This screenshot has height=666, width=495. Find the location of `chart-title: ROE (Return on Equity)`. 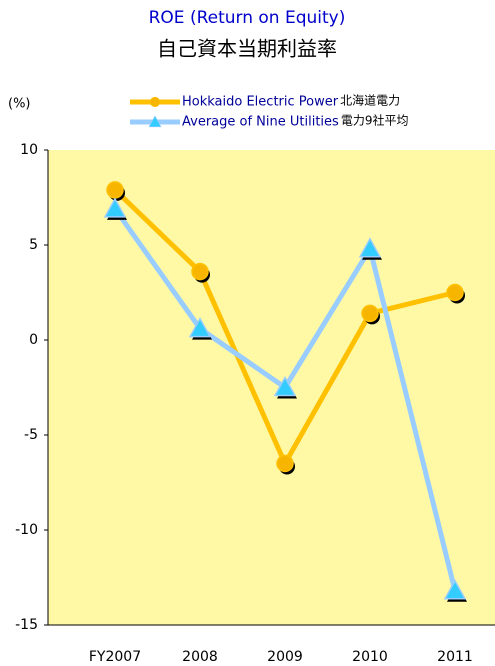

chart-title: ROE (Return on Equity) is located at coordinates (247, 18).